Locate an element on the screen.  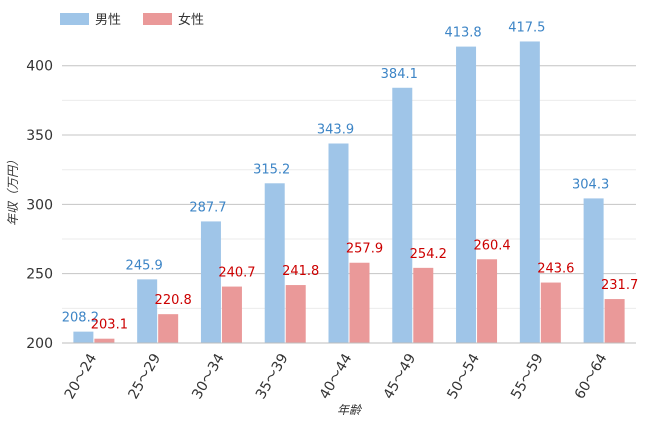
data-label-female: 231.7 is located at coordinates (619, 285).